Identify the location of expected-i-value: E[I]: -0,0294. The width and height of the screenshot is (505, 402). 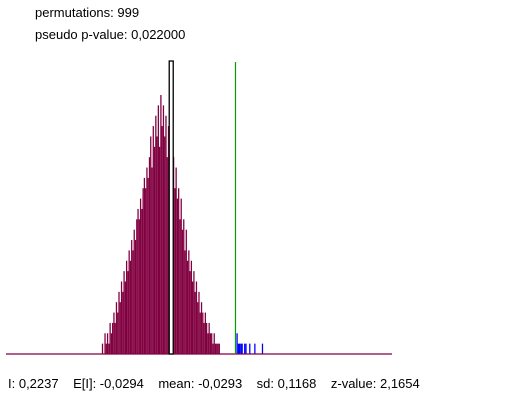
(114, 383).